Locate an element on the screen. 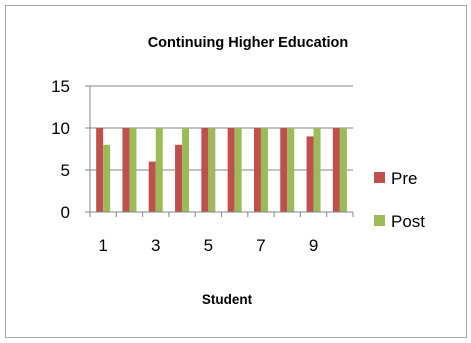 The height and width of the screenshot is (343, 471). legend: Pre Post is located at coordinates (399, 200).